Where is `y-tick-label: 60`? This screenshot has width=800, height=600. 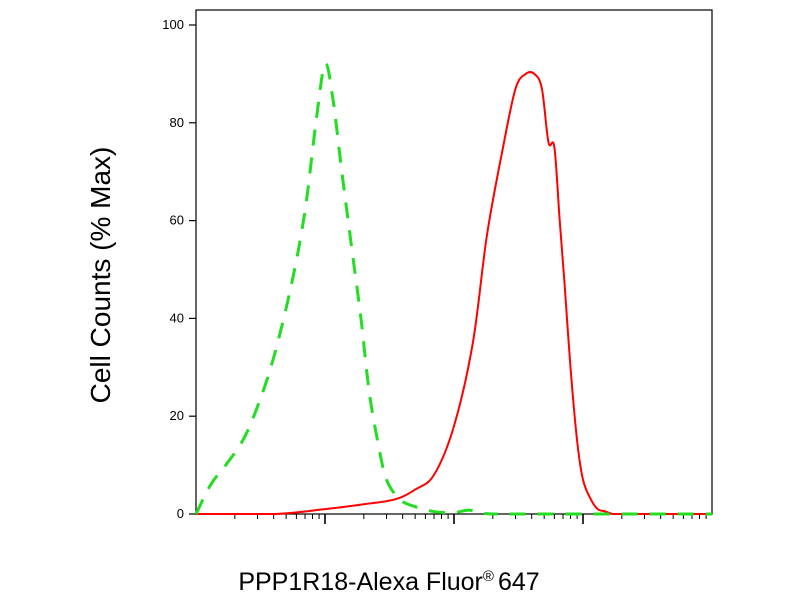
y-tick-label: 60 is located at coordinates (177, 220).